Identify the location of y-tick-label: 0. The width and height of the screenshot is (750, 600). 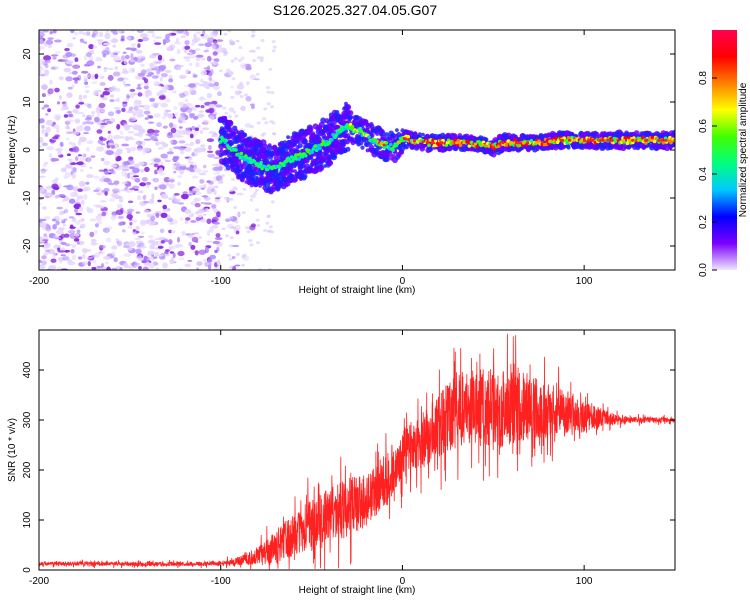
(27, 150).